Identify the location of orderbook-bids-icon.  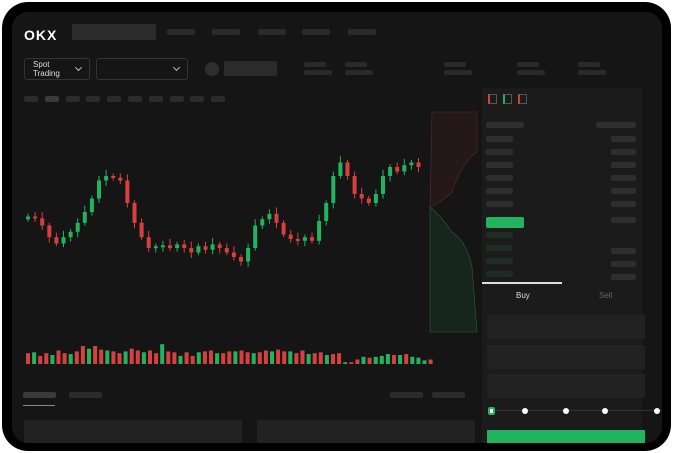
(507, 99).